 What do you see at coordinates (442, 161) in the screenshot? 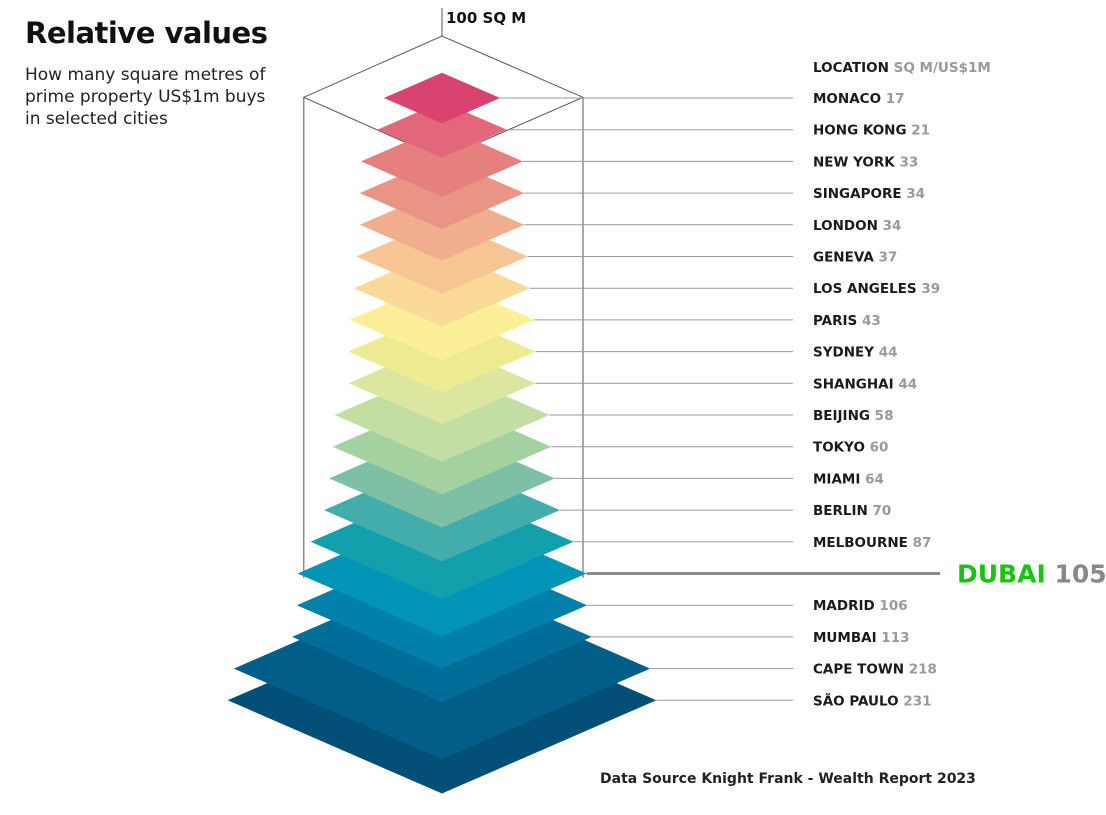
I see `diamond-new-york` at bounding box center [442, 161].